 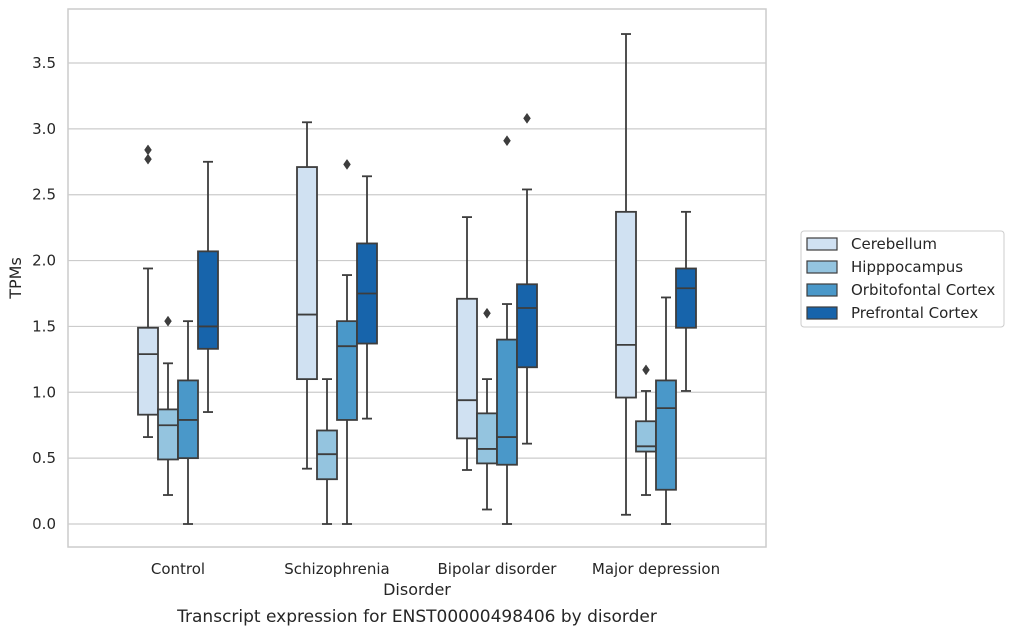 What do you see at coordinates (907, 267) in the screenshot?
I see `legend-label: Hipppocampus` at bounding box center [907, 267].